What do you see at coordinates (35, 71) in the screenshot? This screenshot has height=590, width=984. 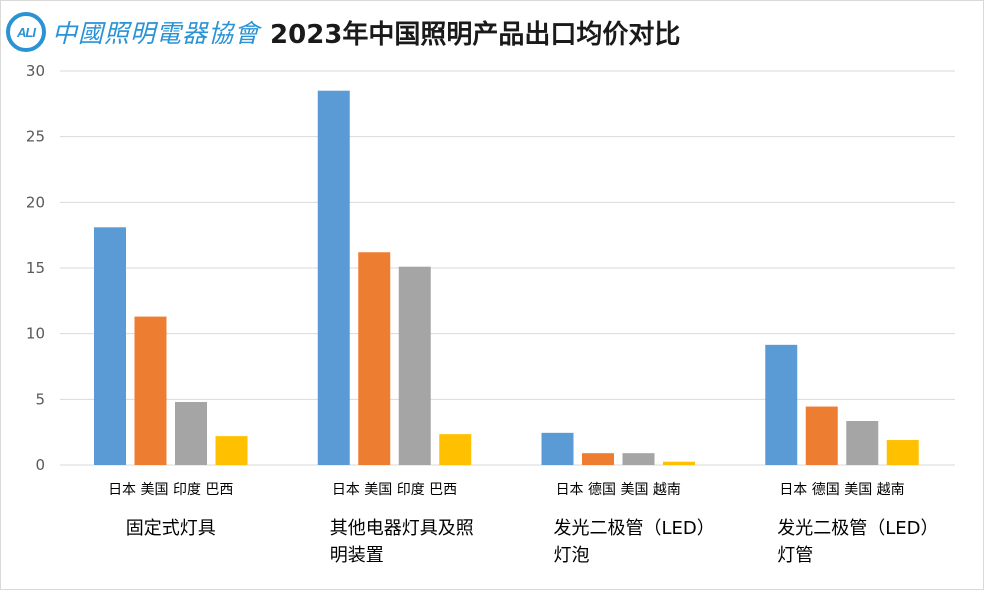 I see `y-tick-label: 30` at bounding box center [35, 71].